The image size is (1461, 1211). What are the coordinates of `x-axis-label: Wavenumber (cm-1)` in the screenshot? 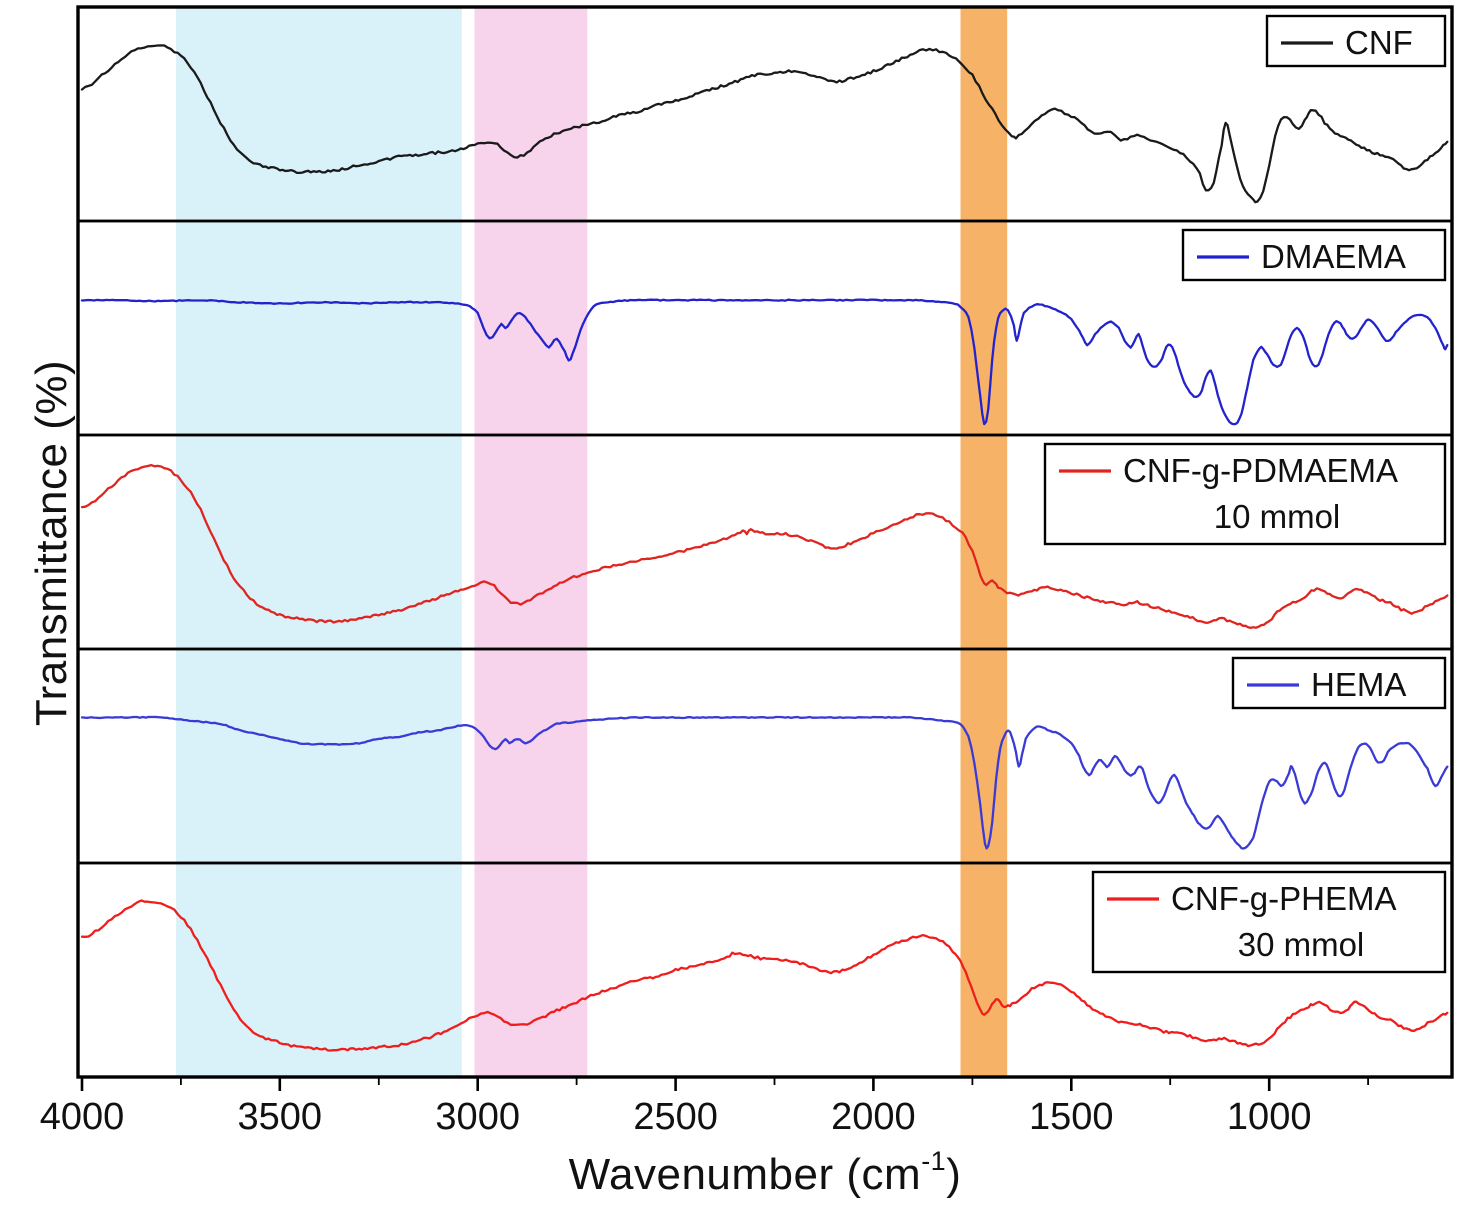 It's located at (765, 1173).